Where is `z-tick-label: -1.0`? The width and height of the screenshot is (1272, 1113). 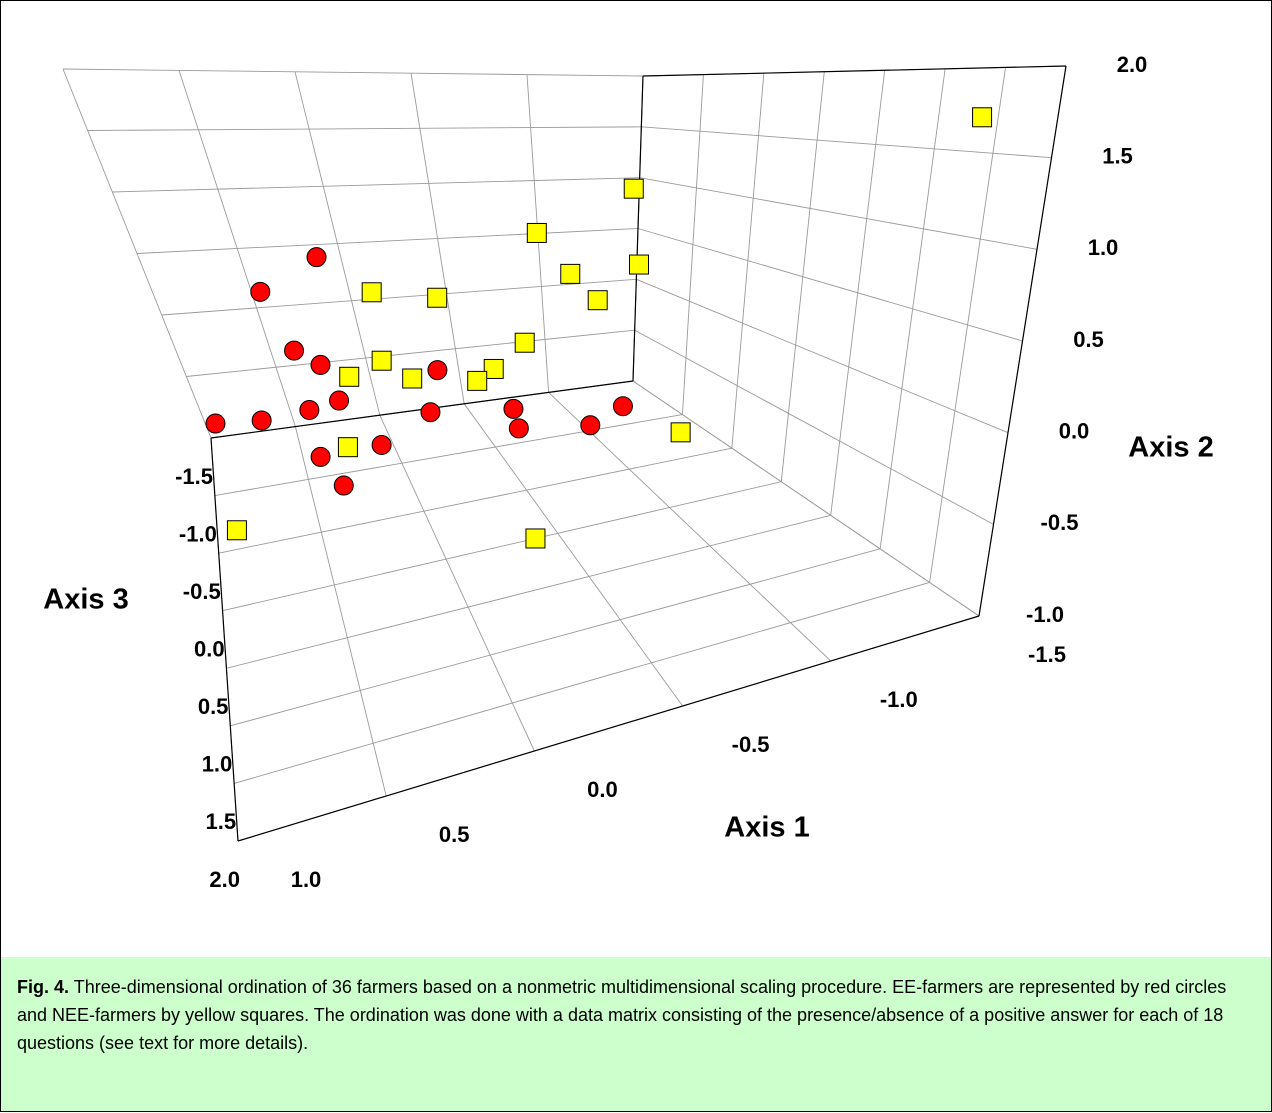 z-tick-label: -1.0 is located at coordinates (198, 533).